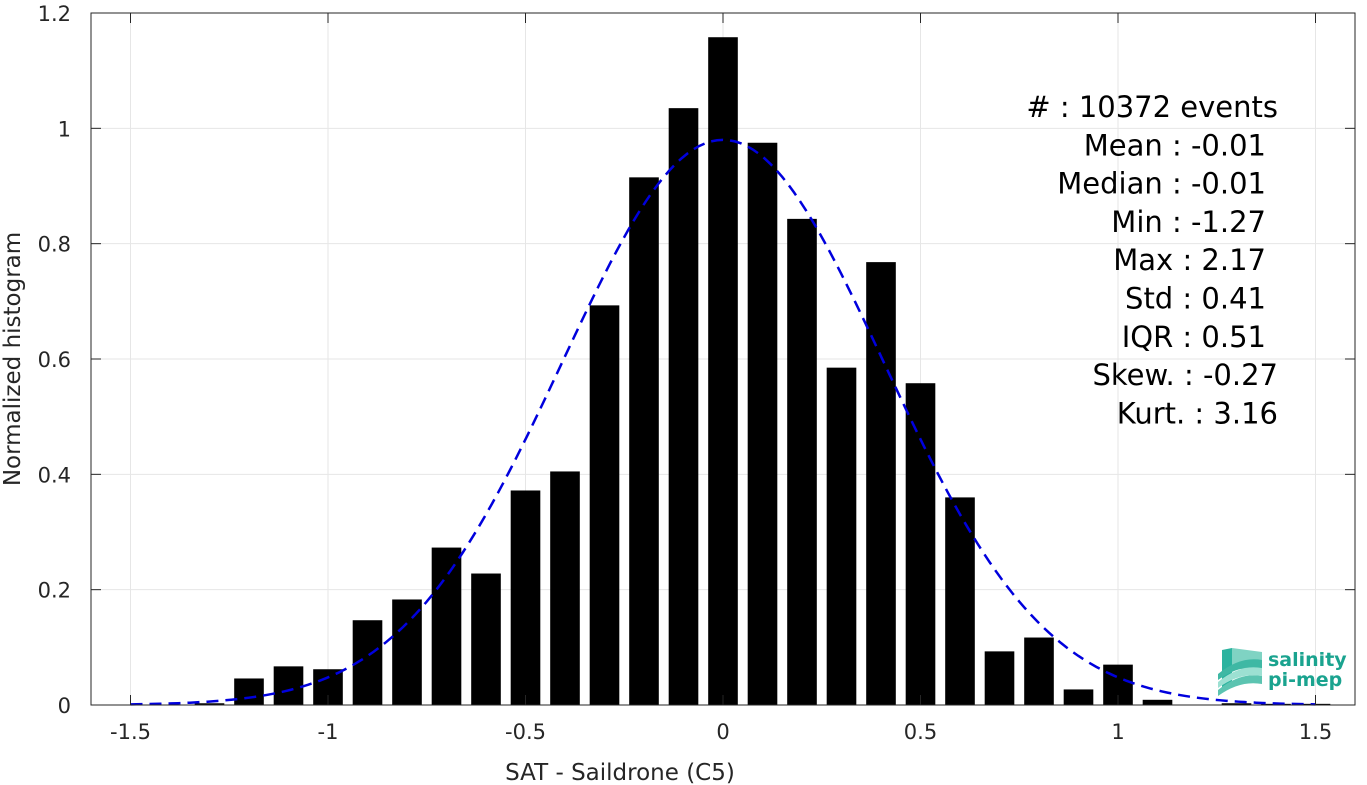 The width and height of the screenshot is (1367, 785). What do you see at coordinates (525, 732) in the screenshot?
I see `x-tick-label: -0.5` at bounding box center [525, 732].